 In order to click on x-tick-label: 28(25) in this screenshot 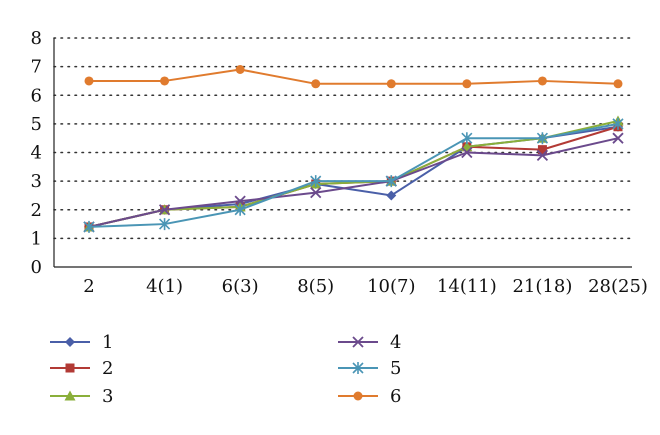, I will do `click(618, 286)`.